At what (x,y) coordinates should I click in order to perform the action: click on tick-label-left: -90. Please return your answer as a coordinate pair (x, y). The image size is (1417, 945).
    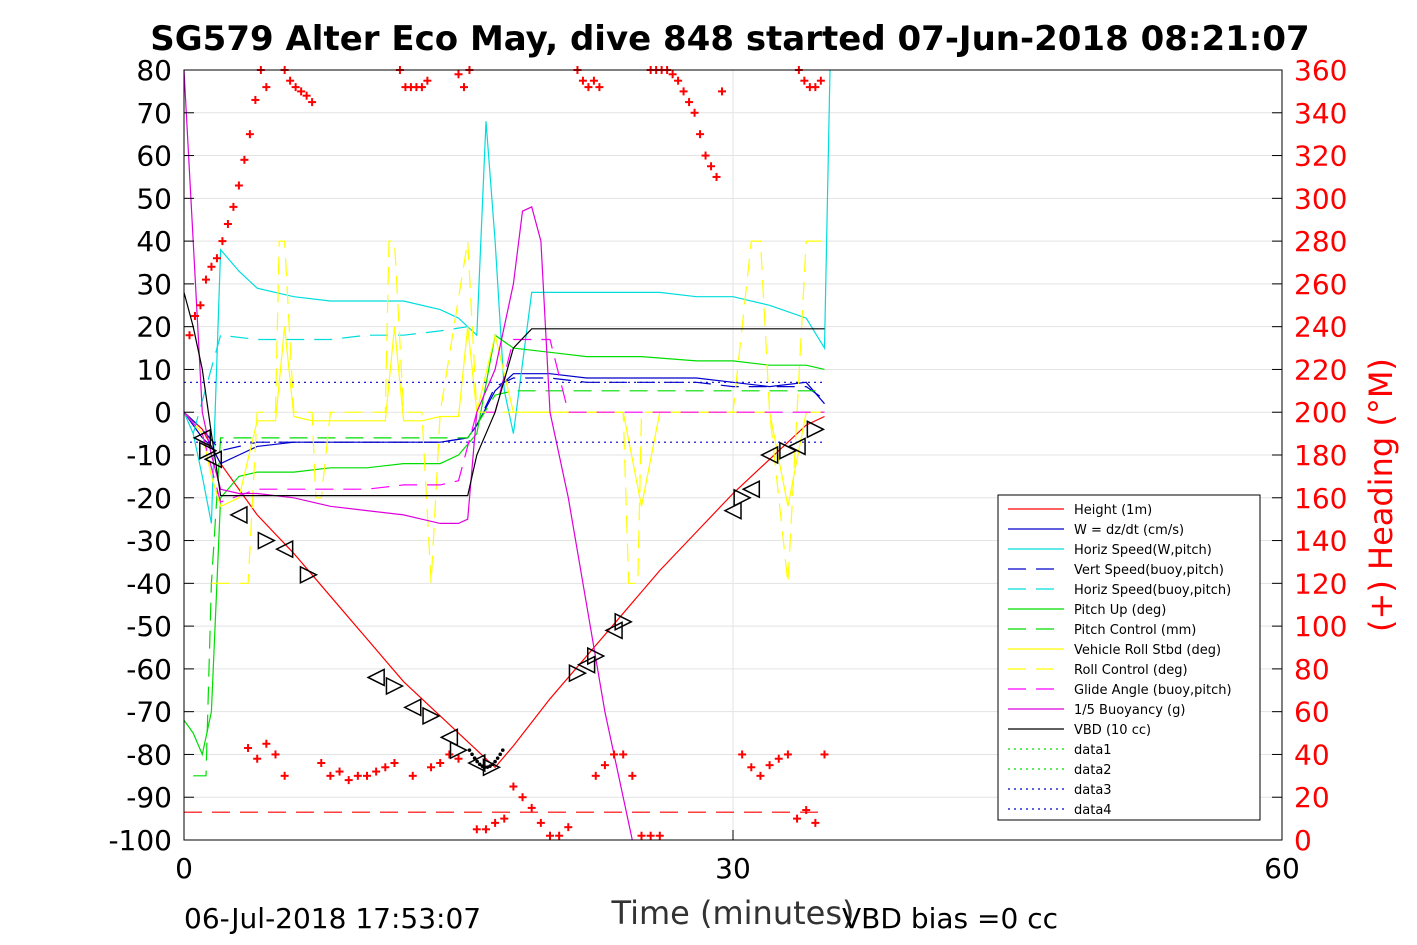
    Looking at the image, I should click on (149, 797).